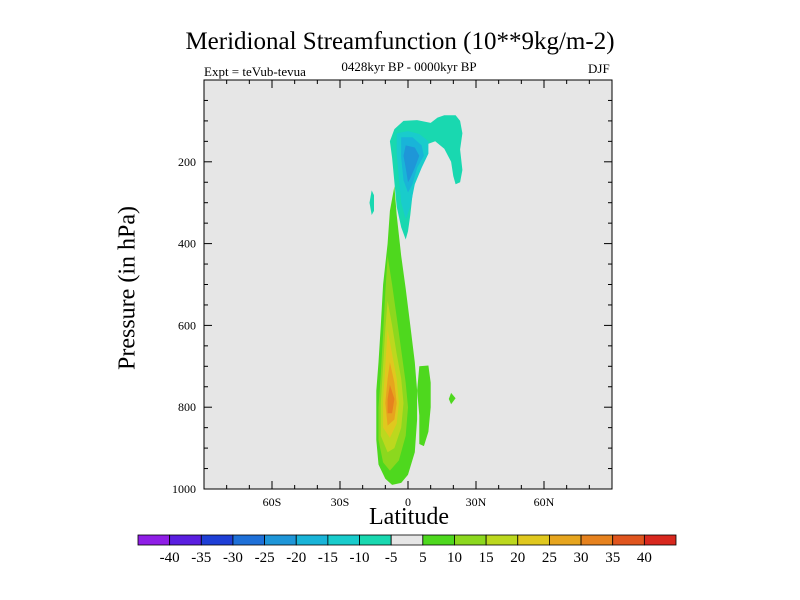 The height and width of the screenshot is (600, 800). I want to click on x-tick-label: 60N, so click(544, 502).